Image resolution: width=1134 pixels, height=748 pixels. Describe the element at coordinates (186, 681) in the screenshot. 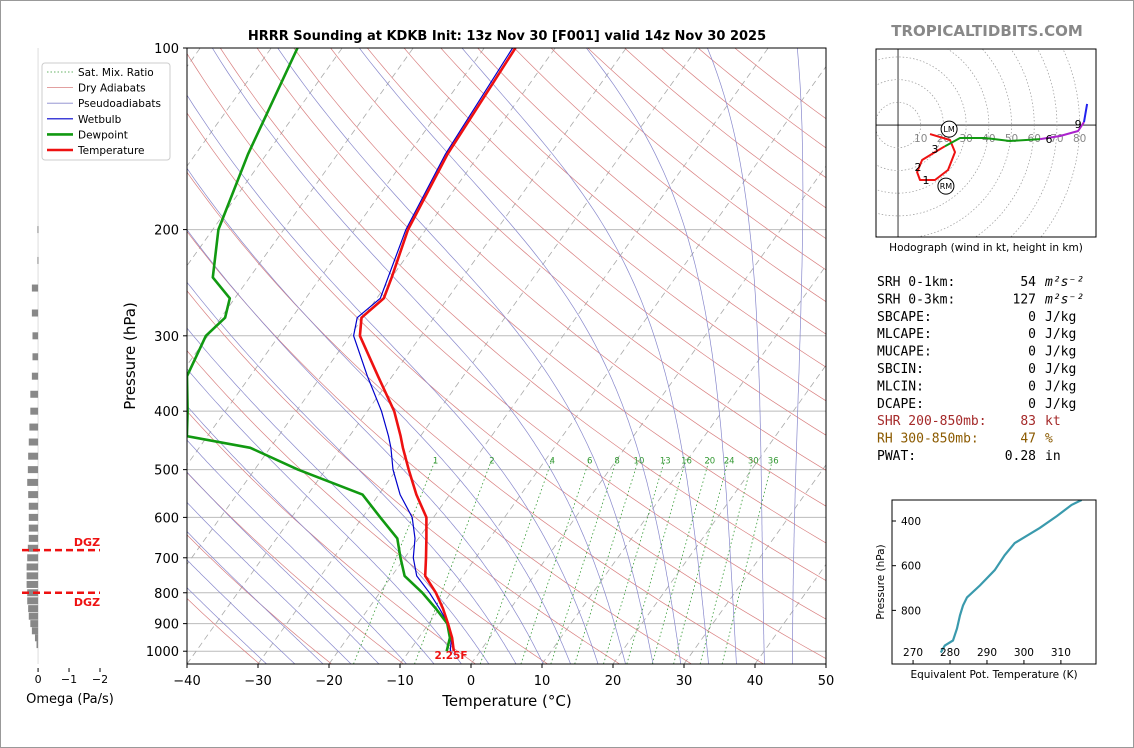

I see `x-tick-label: −40` at that location.